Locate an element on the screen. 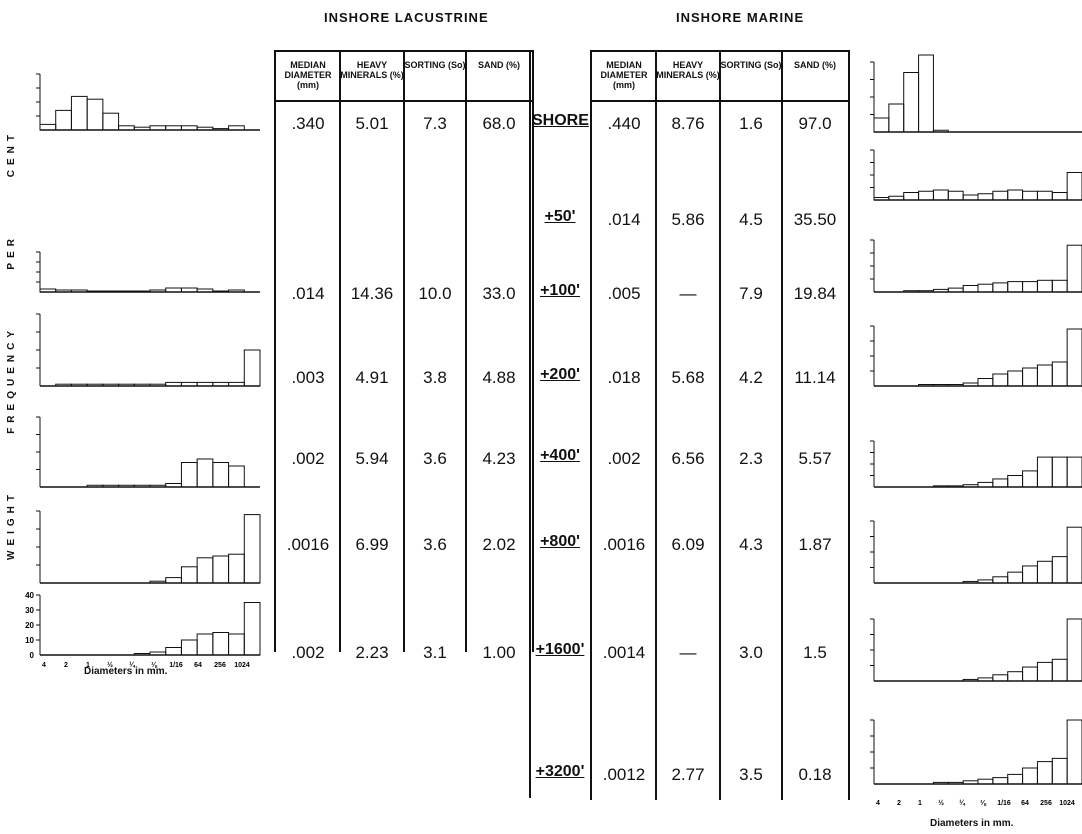  level-label: +100' is located at coordinates (560, 290).